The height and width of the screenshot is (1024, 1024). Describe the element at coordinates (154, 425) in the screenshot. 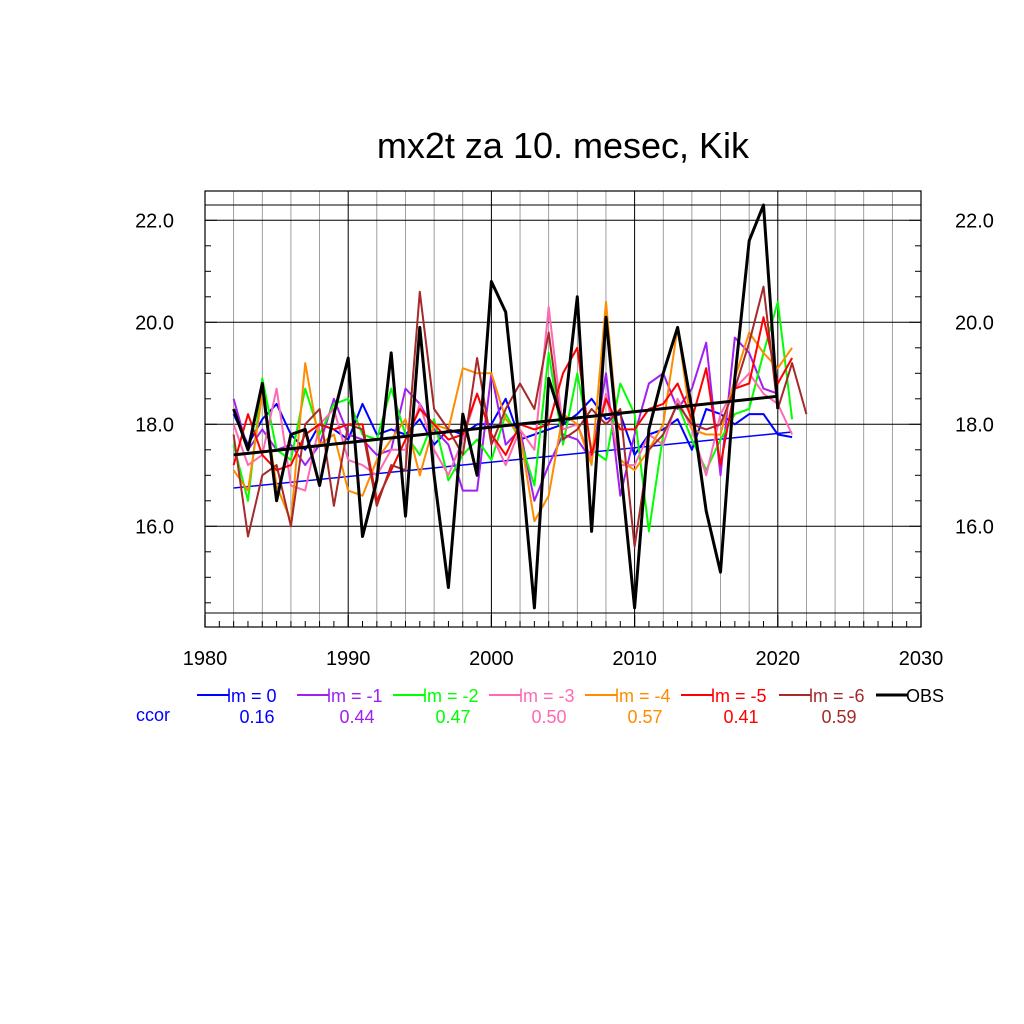

I see `y-tick-label-left: 18.0` at that location.